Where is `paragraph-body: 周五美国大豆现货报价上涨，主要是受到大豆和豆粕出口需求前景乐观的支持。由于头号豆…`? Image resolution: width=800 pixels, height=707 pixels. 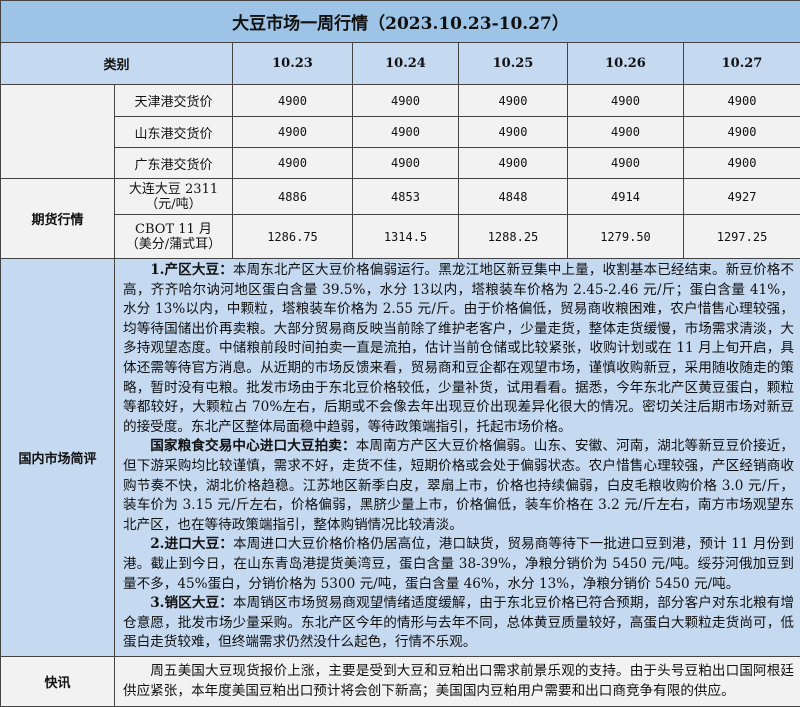
paragraph-body: 周五美国大豆现货报价上涨，主要是受到大豆和豆粕出口需求前景乐观的支持。由于头号豆… is located at coordinates (458, 681).